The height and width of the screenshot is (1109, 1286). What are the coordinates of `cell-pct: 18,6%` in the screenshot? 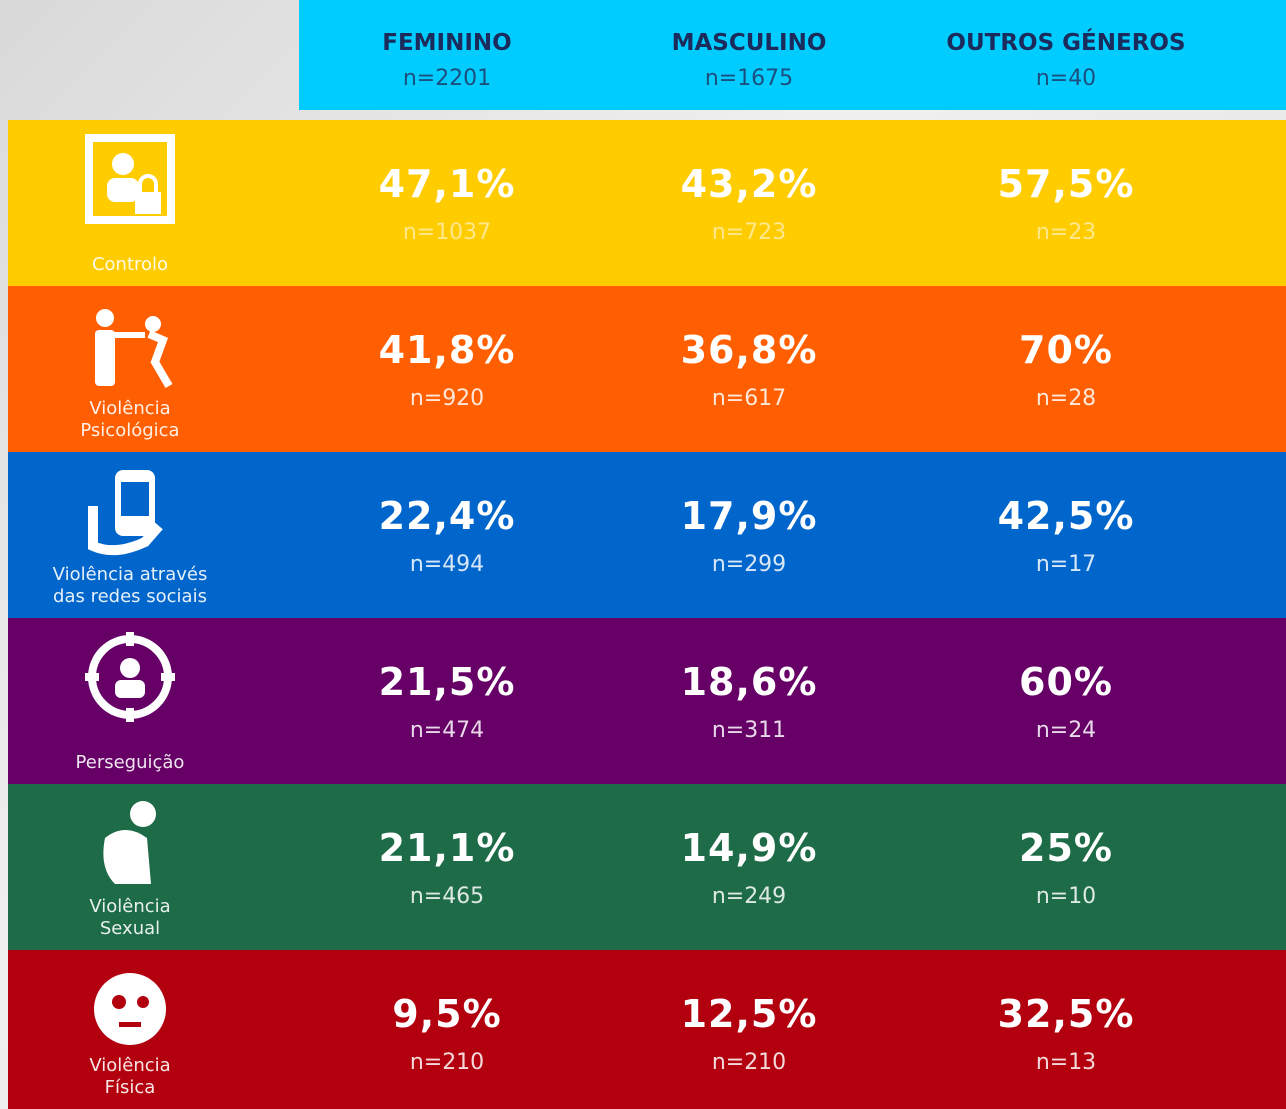 It's located at (749, 682).